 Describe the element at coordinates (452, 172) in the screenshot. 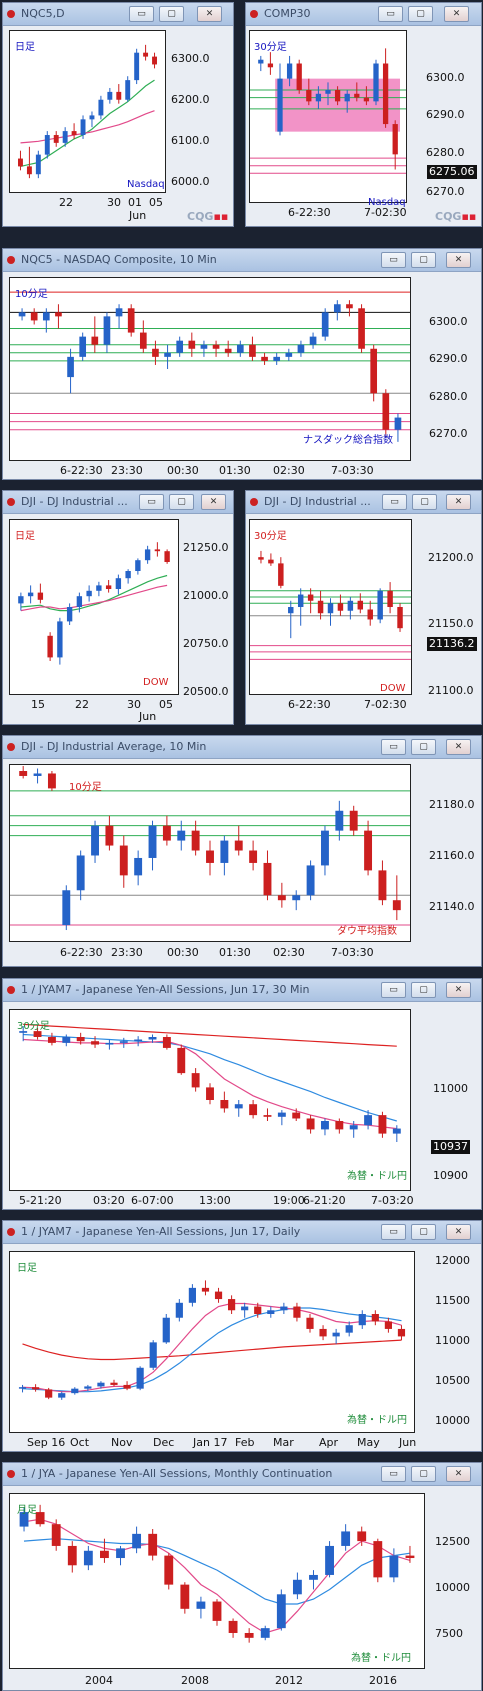

I see `last-price-badge: 6275.06` at that location.